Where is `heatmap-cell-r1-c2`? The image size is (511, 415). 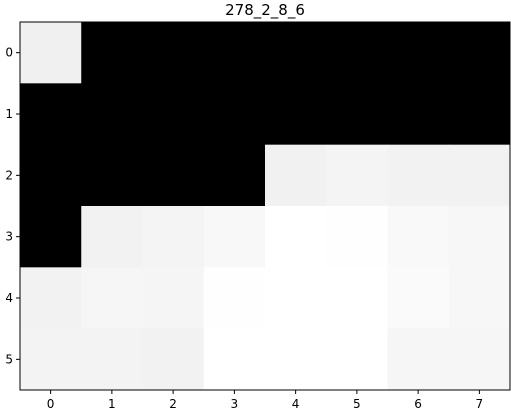
heatmap-cell-r1-c2 is located at coordinates (173, 114).